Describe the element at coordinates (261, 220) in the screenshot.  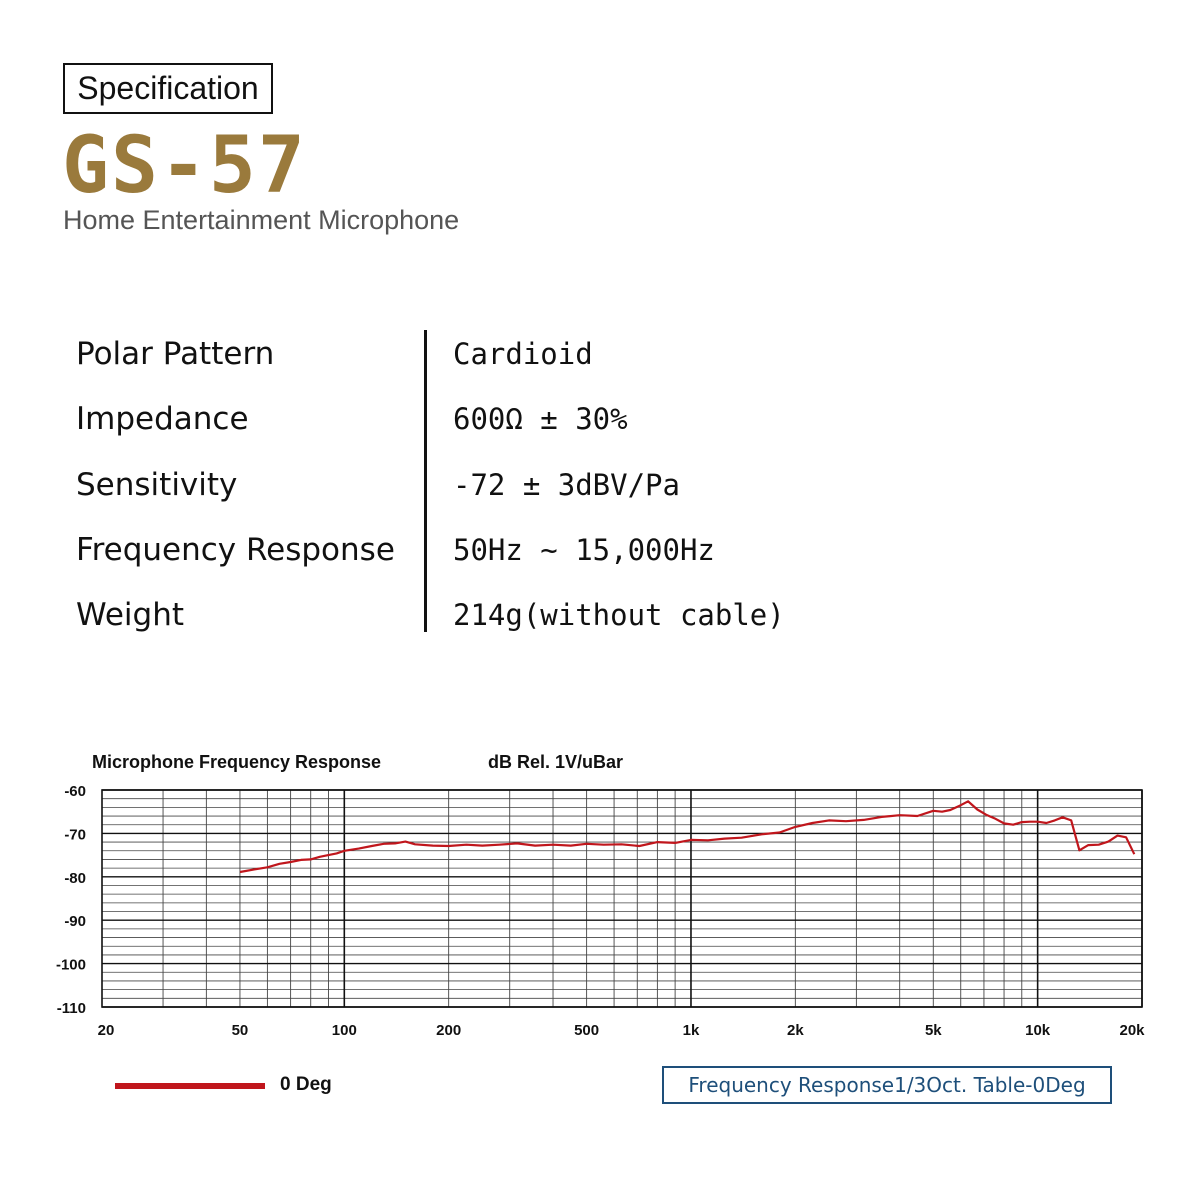
I see `product-subtitle: Home Entertainment Microphone` at that location.